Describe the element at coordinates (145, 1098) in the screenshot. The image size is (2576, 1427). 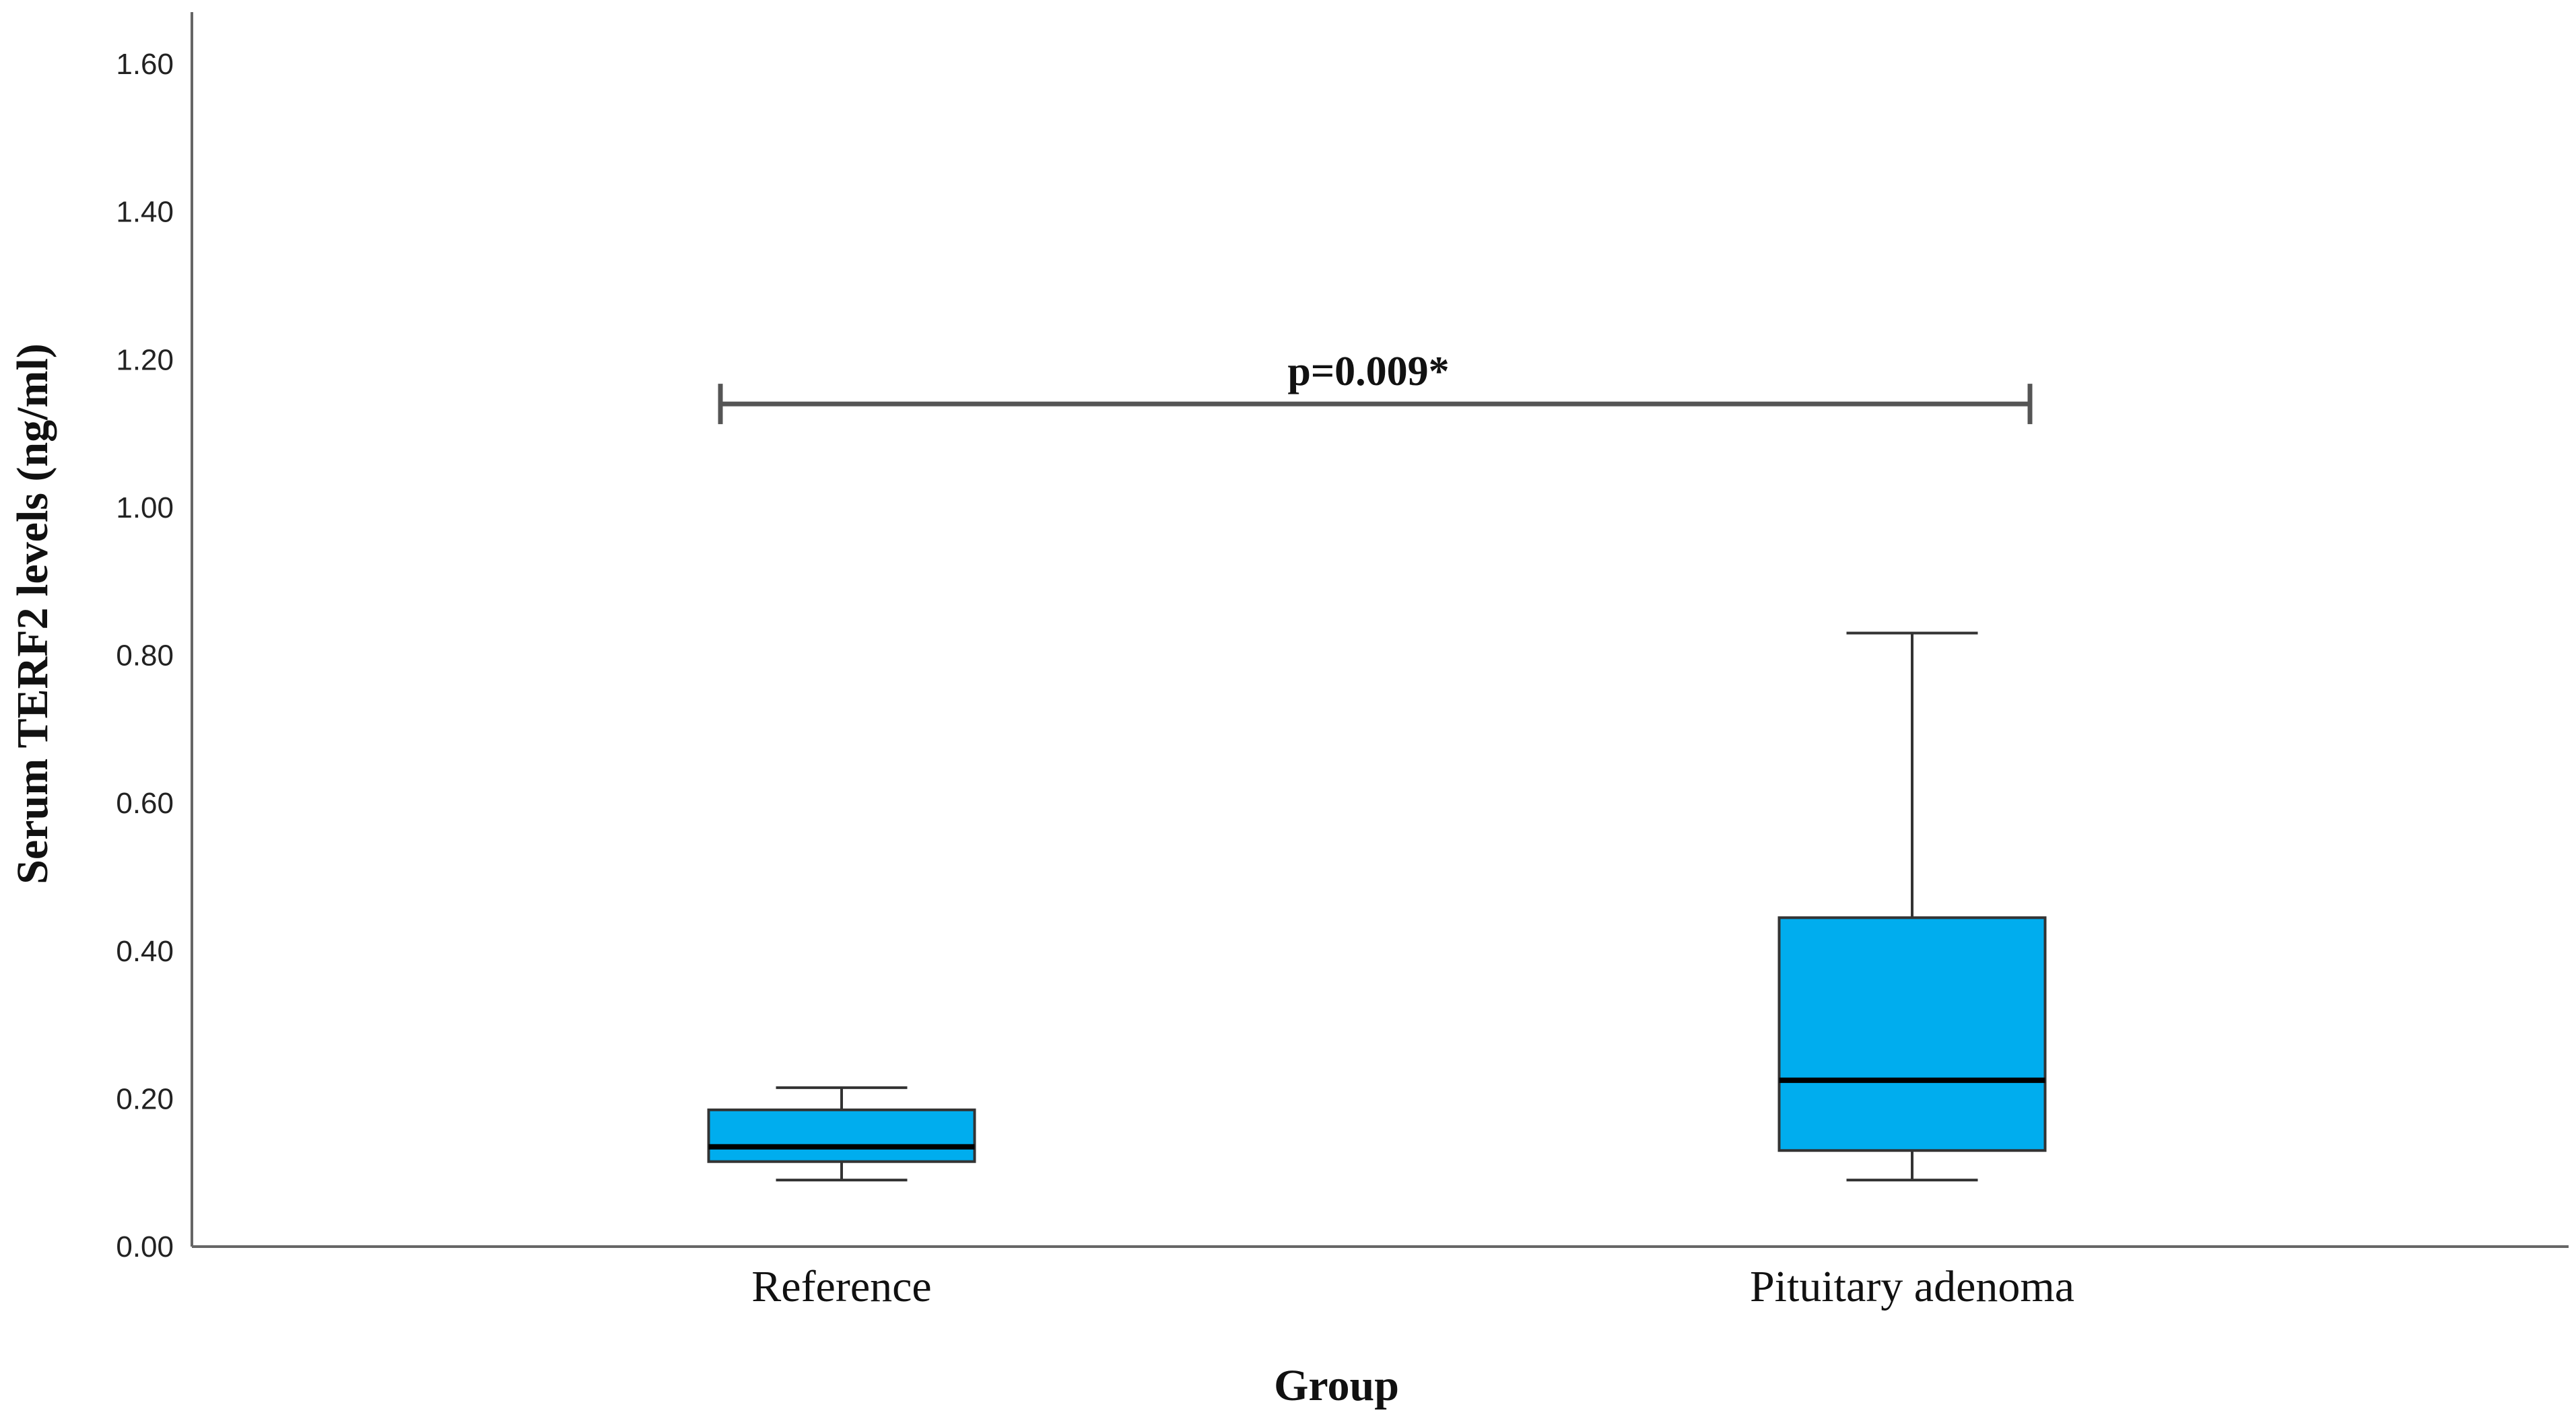
I see `y-tick-label: 0.20` at that location.